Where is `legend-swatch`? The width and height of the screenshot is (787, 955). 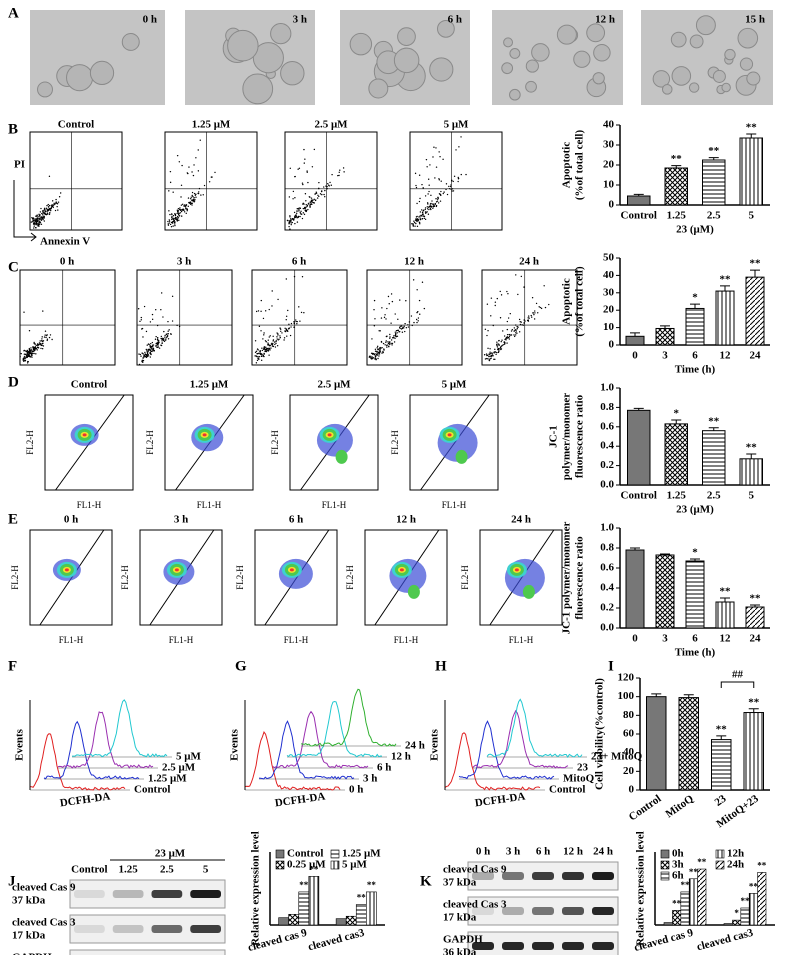
legend-swatch is located at coordinates (280, 854).